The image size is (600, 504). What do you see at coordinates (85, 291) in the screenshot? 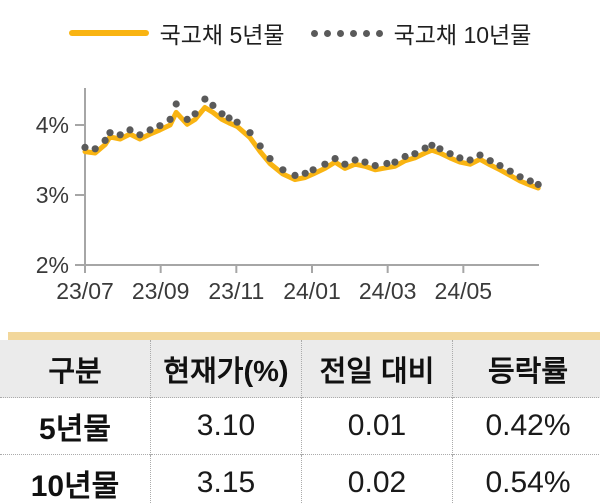
I see `x-tick-label: 23/07` at bounding box center [85, 291].